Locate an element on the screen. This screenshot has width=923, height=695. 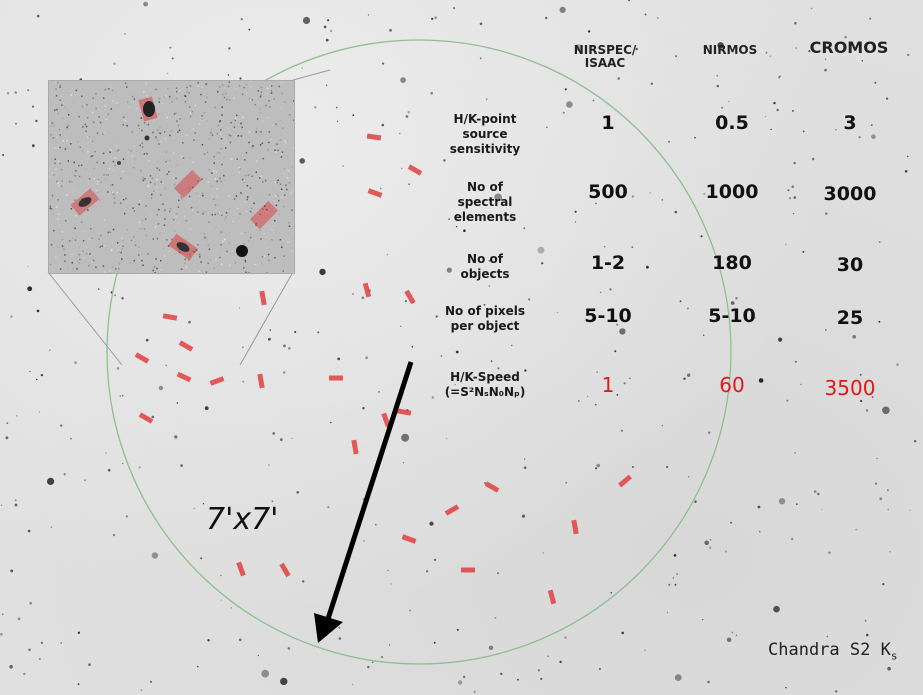
cell-pixels-nirspec: 5-10 is located at coordinates (608, 316).